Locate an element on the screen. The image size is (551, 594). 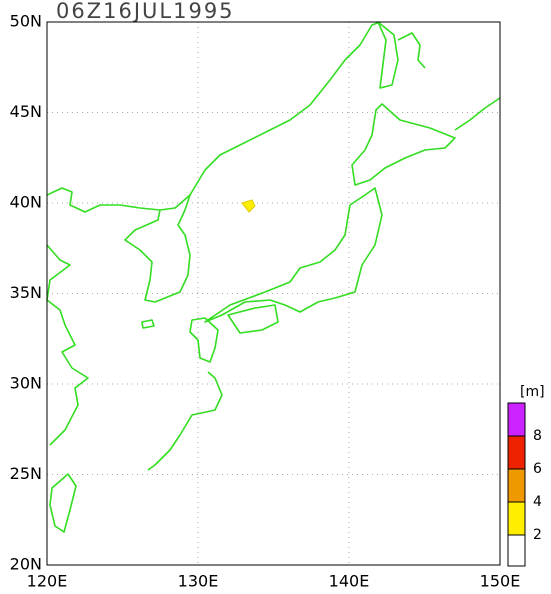
colorbar-label: 6 is located at coordinates (537, 469).